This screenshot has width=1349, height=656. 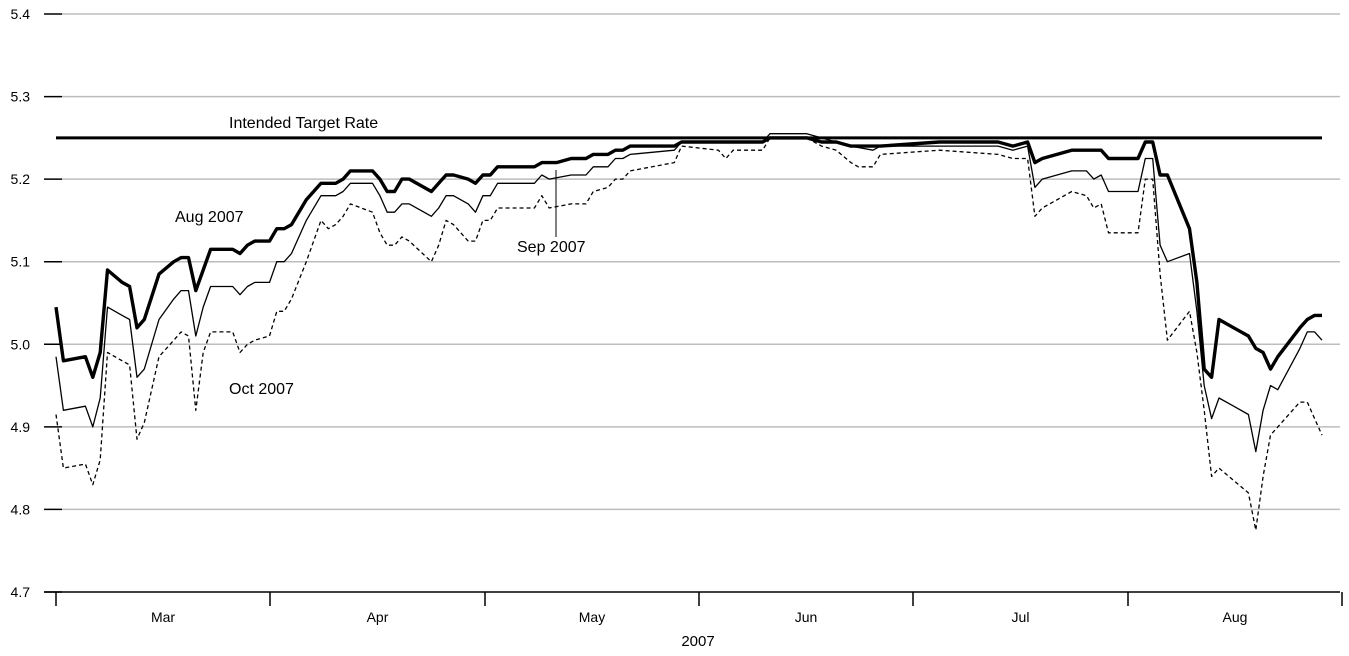 What do you see at coordinates (209, 217) in the screenshot?
I see `aug-2007-label: Aug 2007` at bounding box center [209, 217].